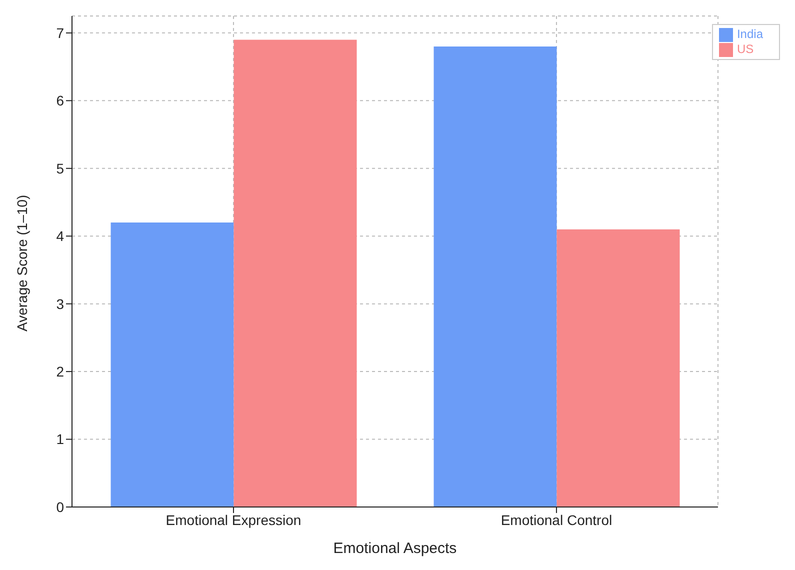  What do you see at coordinates (749, 34) in the screenshot?
I see `legend-label: India` at bounding box center [749, 34].